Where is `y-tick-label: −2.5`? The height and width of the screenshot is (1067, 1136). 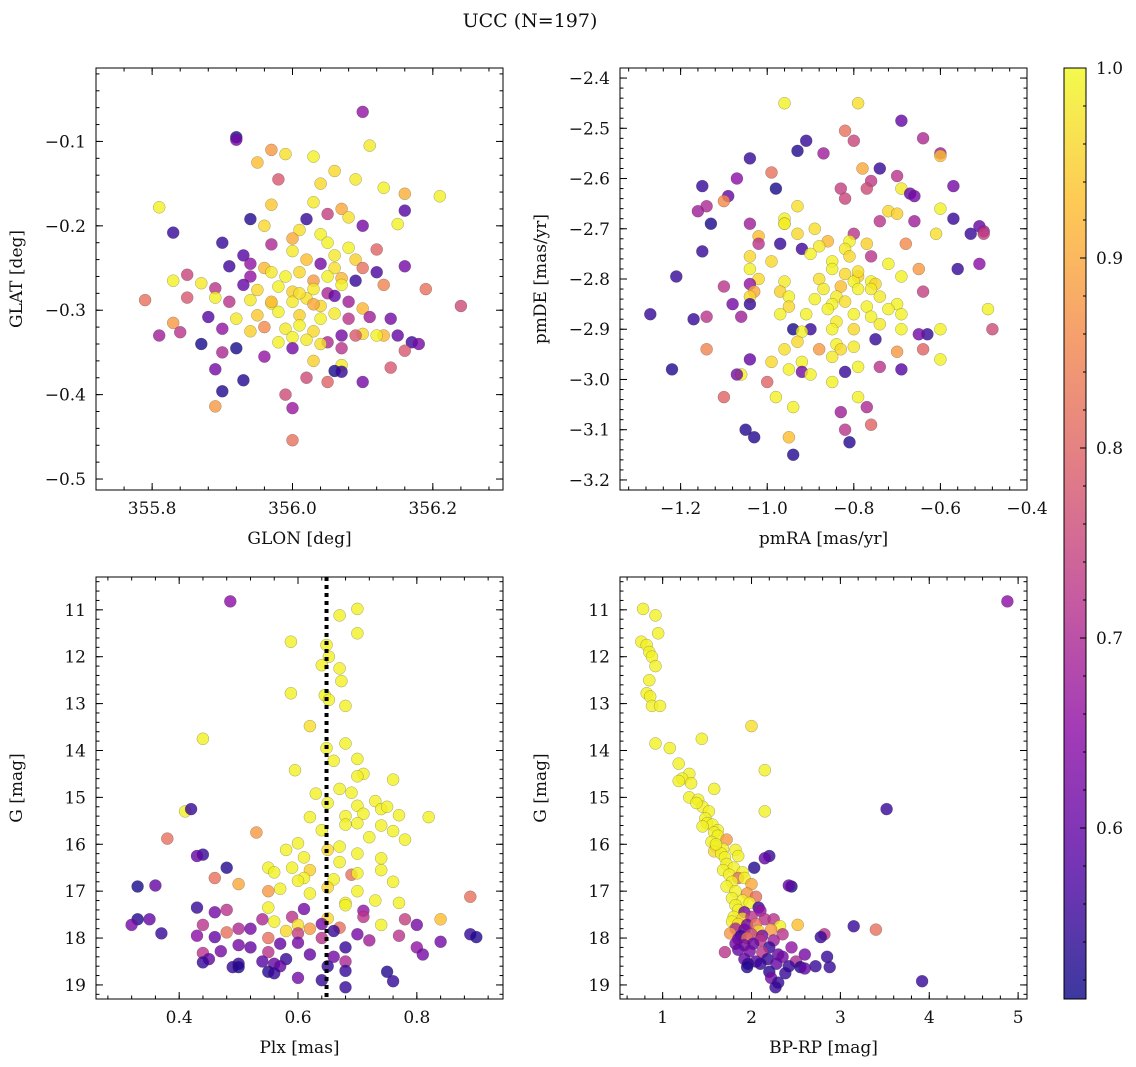
y-tick-label: −2.5 is located at coordinates (589, 129).